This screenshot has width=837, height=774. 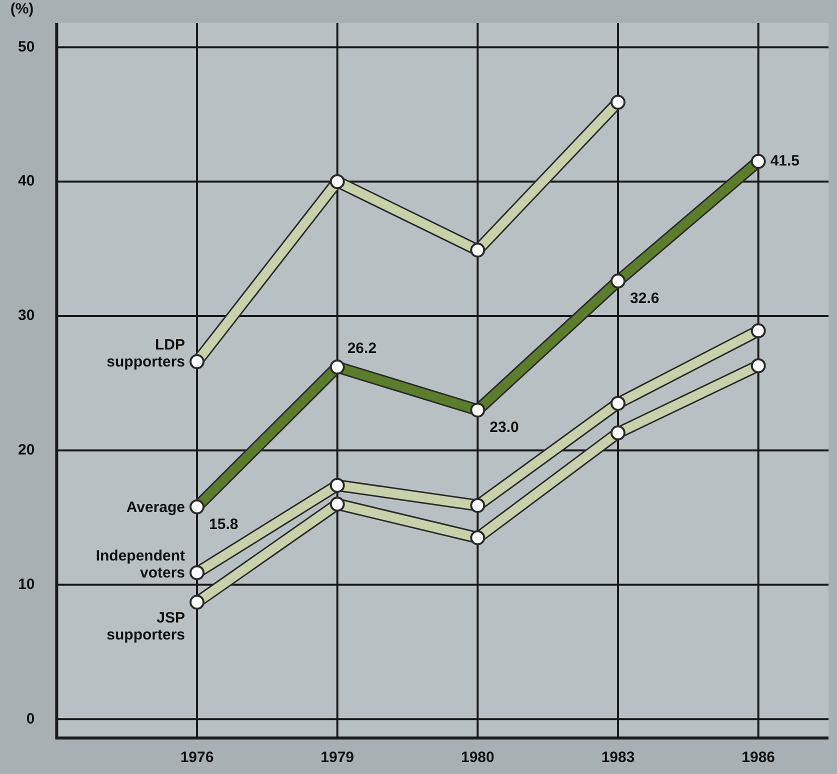 What do you see at coordinates (645, 299) in the screenshot?
I see `data-label: 32.6` at bounding box center [645, 299].